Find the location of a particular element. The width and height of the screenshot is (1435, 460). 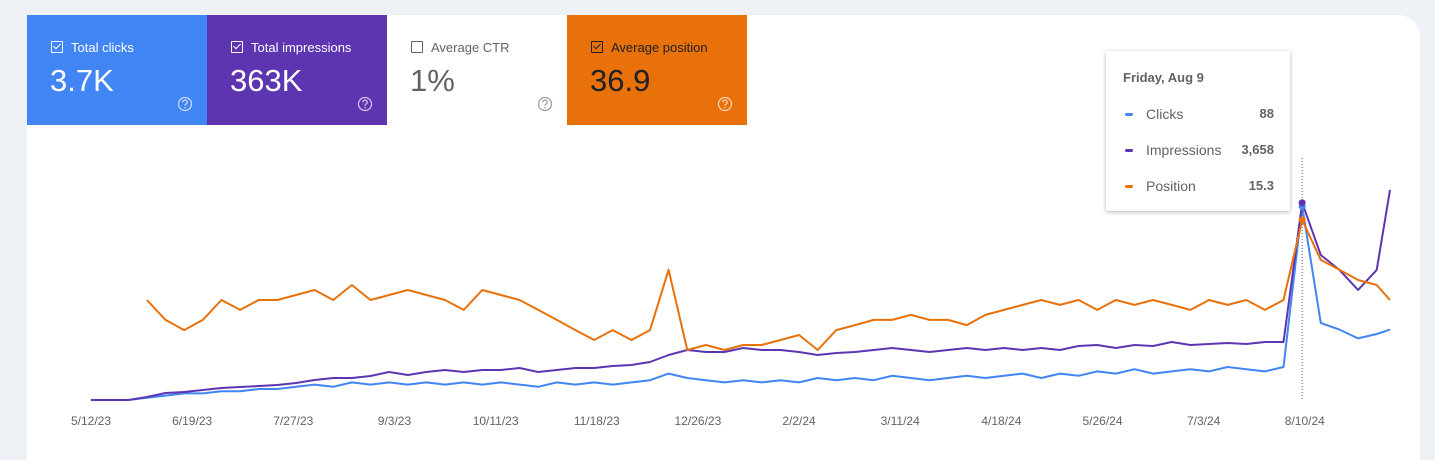

metric-label: Total clicks is located at coordinates (102, 47).